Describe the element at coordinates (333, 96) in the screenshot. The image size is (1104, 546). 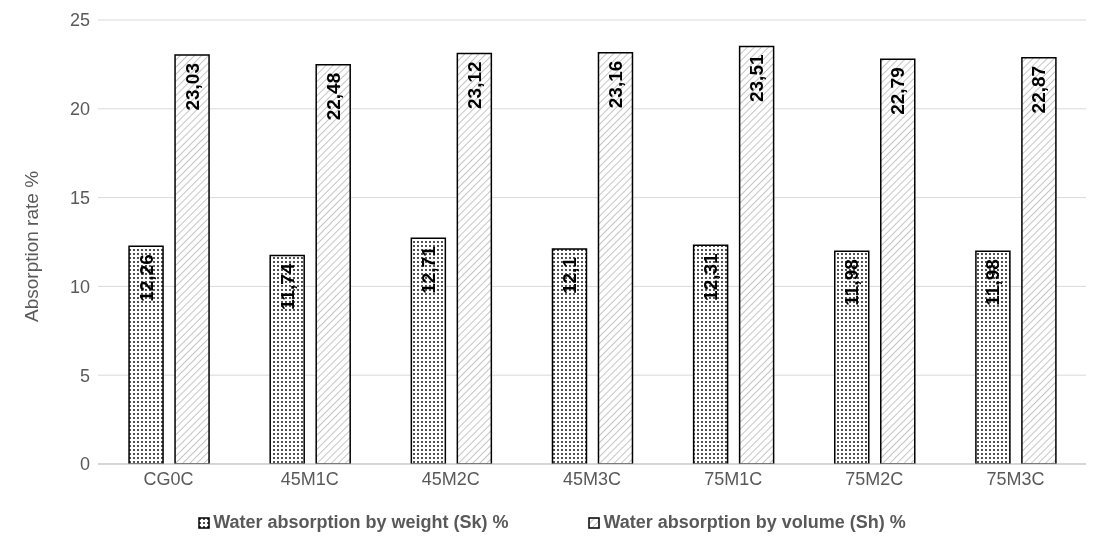
I see `data-label: 22,48` at that location.